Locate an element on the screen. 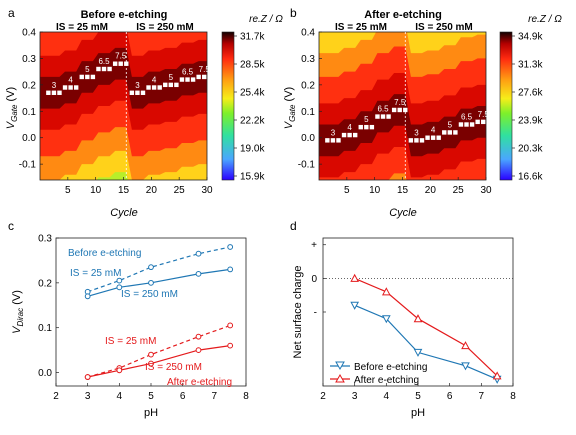 The width and height of the screenshot is (576, 435). colorbar-tick-label: 23.9k is located at coordinates (530, 121).